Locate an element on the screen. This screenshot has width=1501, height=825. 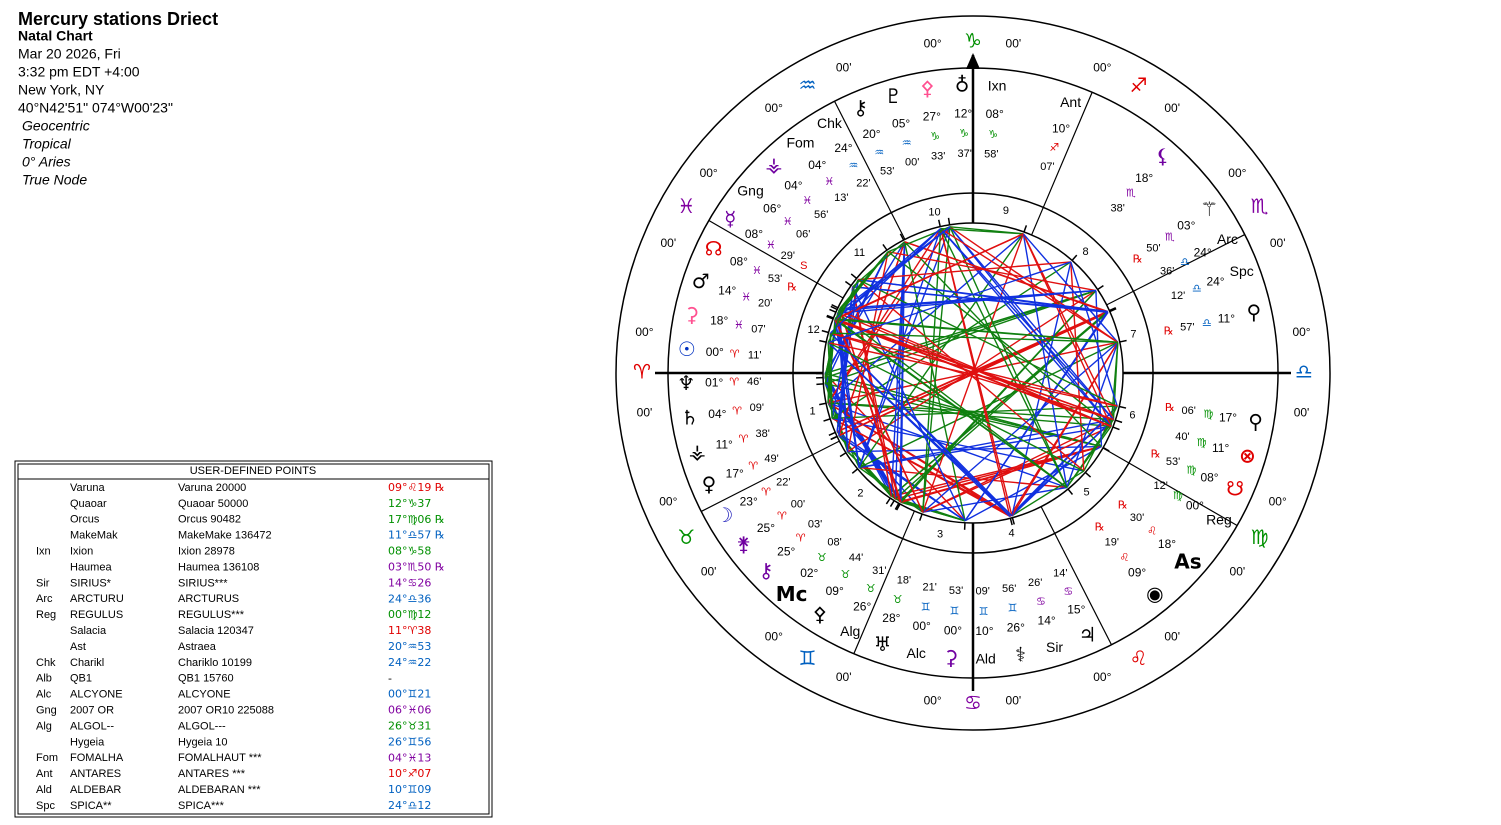
point-position: 17°♍06 ℞ is located at coordinates (416, 519).